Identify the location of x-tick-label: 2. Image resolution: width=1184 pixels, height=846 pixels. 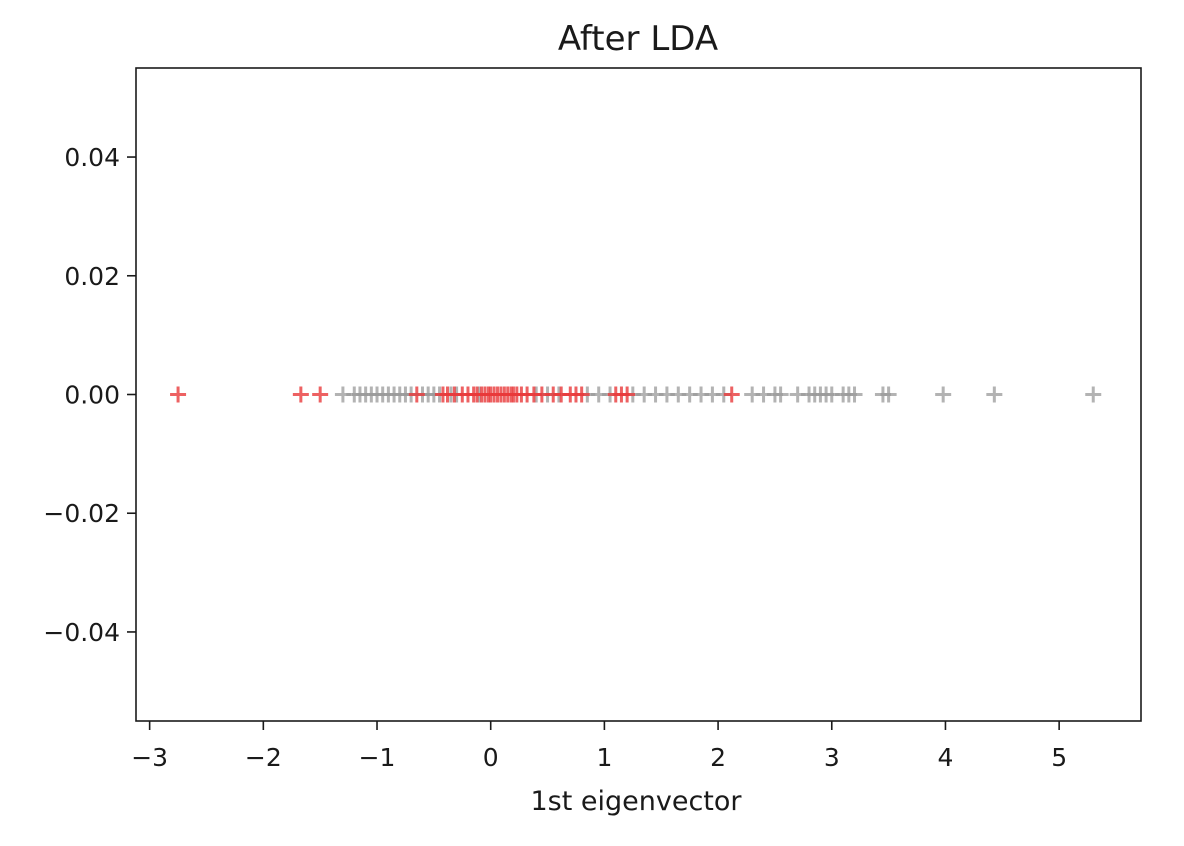
(718, 757).